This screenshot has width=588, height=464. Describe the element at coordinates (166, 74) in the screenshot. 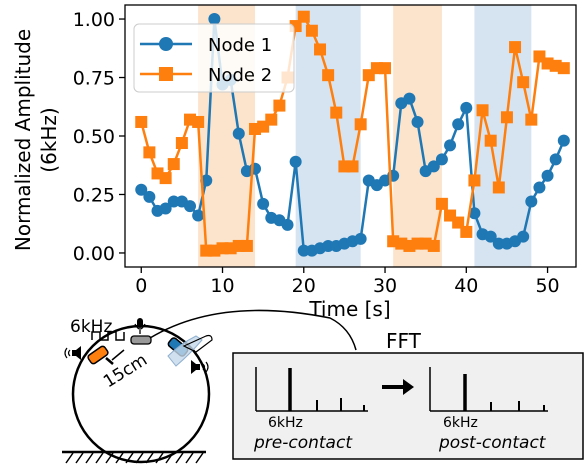

I see `legend-marker-node2` at that location.